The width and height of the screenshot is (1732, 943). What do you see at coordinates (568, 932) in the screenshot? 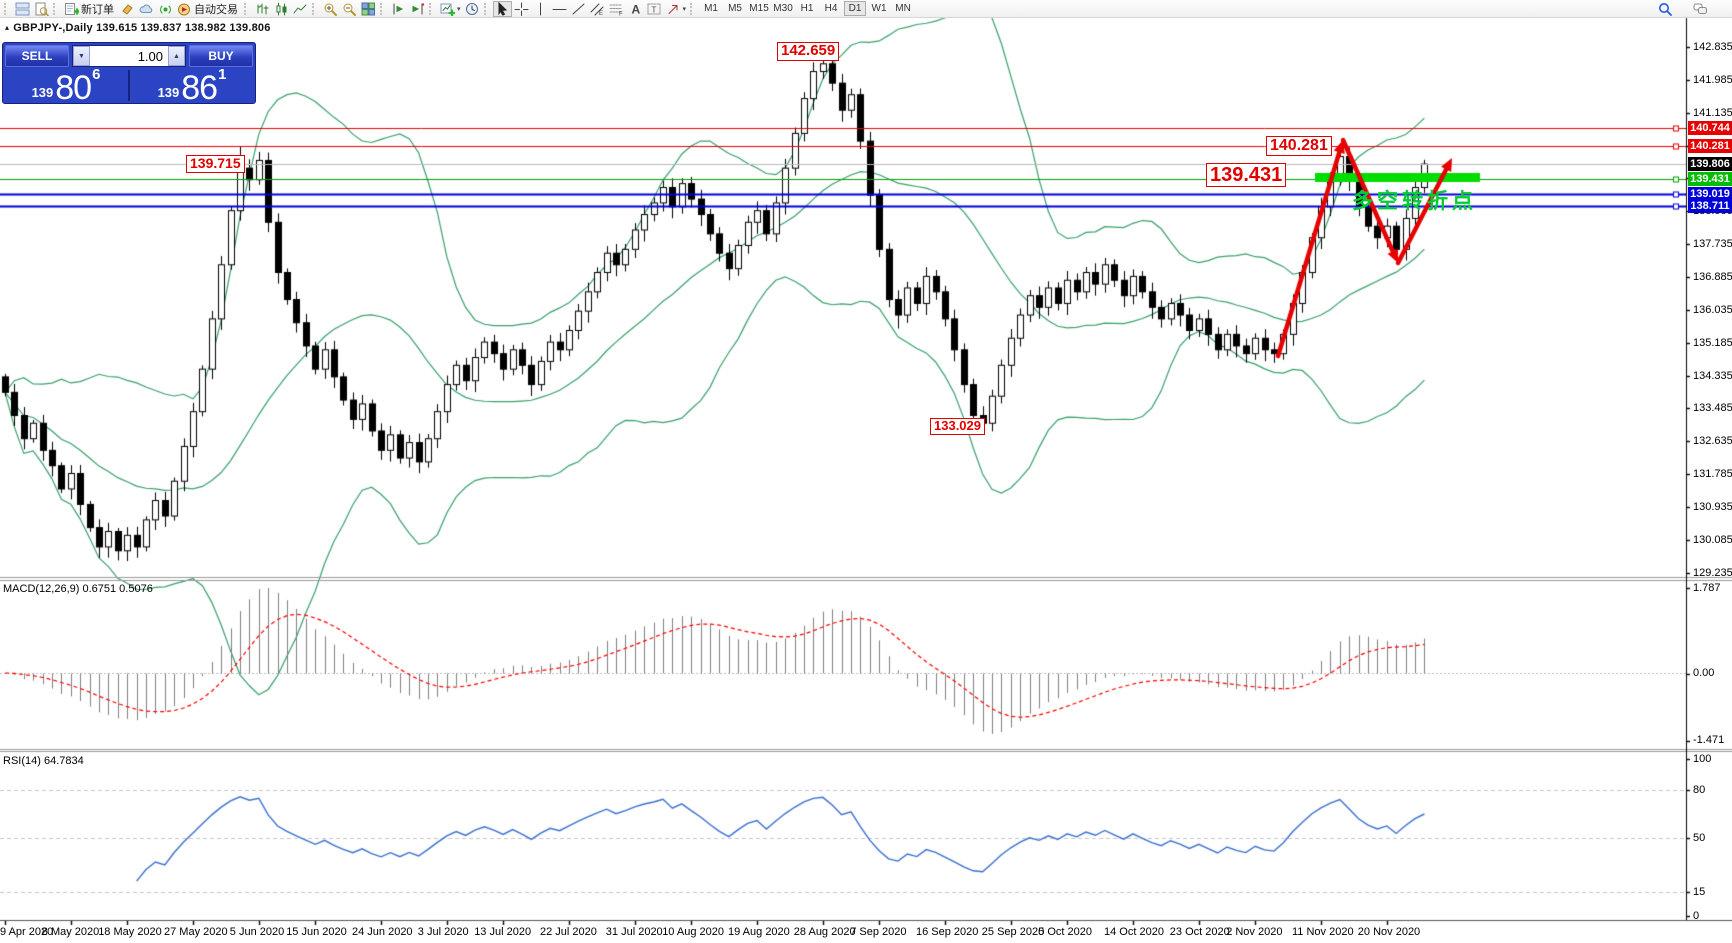
I see `date-axis-label: 22 Jul 2020` at bounding box center [568, 932].